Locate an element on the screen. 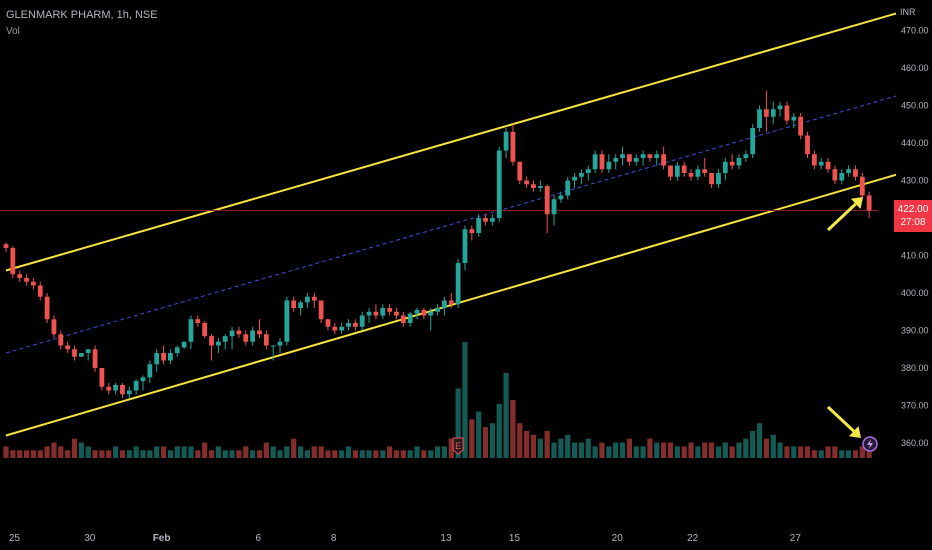  currency-label: INR is located at coordinates (908, 12).